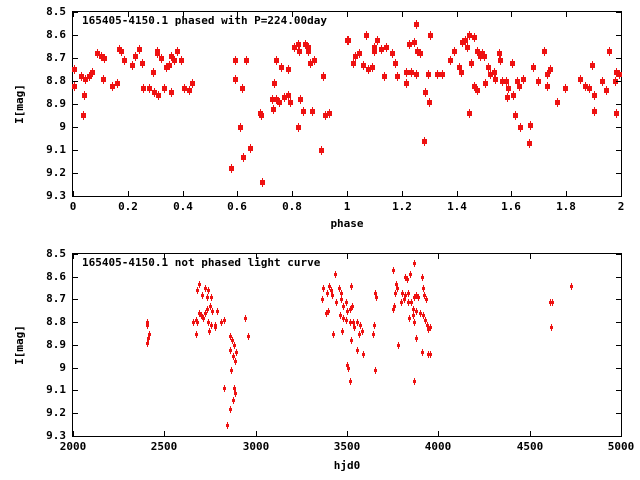 The image size is (640, 480). I want to click on unphased-y-axis-label: I[mag], so click(19, 345).